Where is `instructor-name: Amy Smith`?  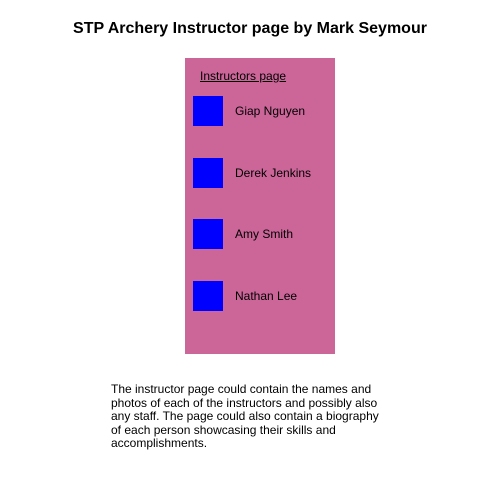
instructor-name: Amy Smith is located at coordinates (264, 234).